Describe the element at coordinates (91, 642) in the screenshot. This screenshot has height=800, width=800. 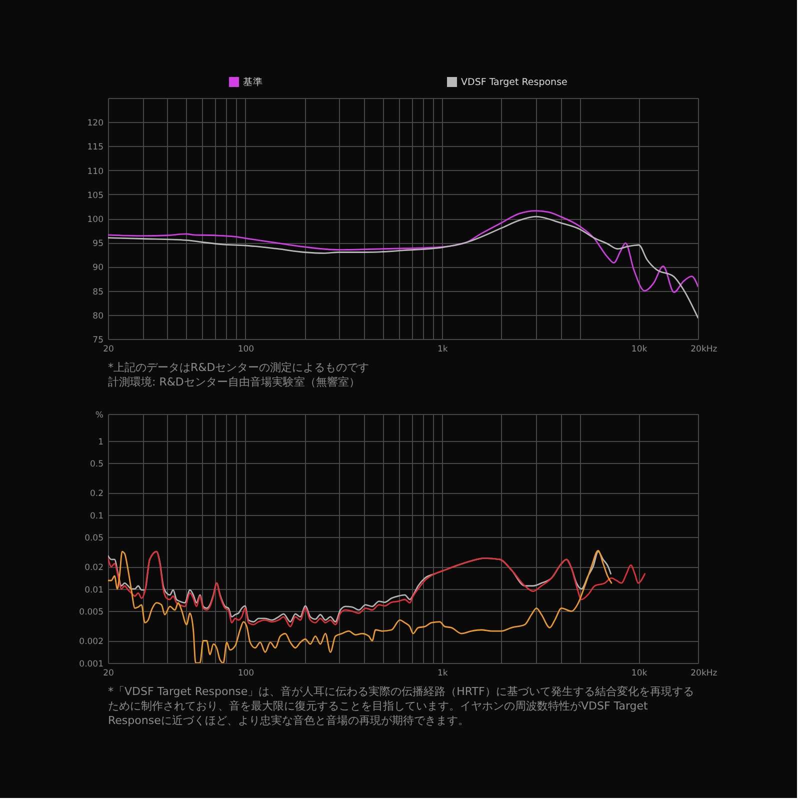
I see `y-tick-label: 0.002` at that location.